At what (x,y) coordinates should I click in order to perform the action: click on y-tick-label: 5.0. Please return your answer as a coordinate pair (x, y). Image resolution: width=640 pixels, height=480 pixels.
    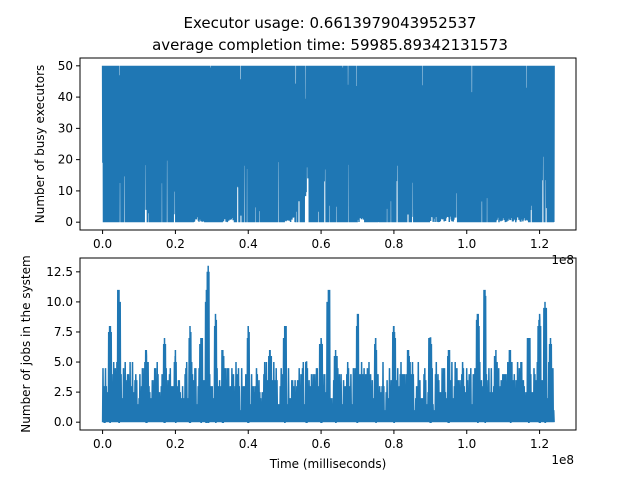
    Looking at the image, I should click on (63, 362).